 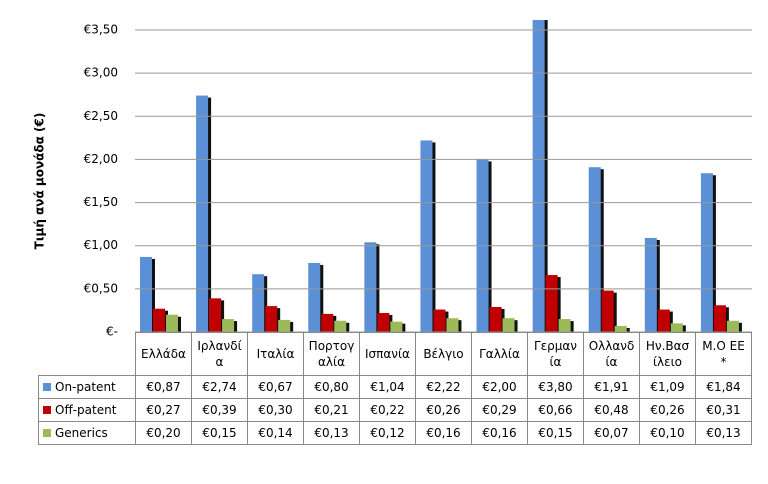 What do you see at coordinates (81, 433) in the screenshot?
I see `legend-label: Generics` at bounding box center [81, 433].